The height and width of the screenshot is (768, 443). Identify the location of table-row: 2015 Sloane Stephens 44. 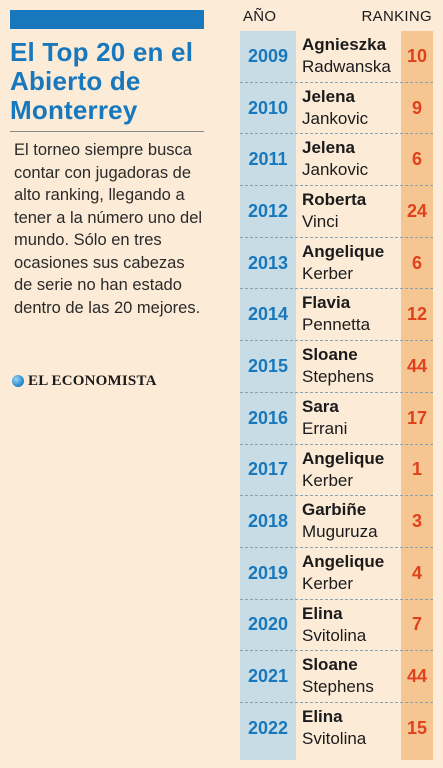
(336, 367).